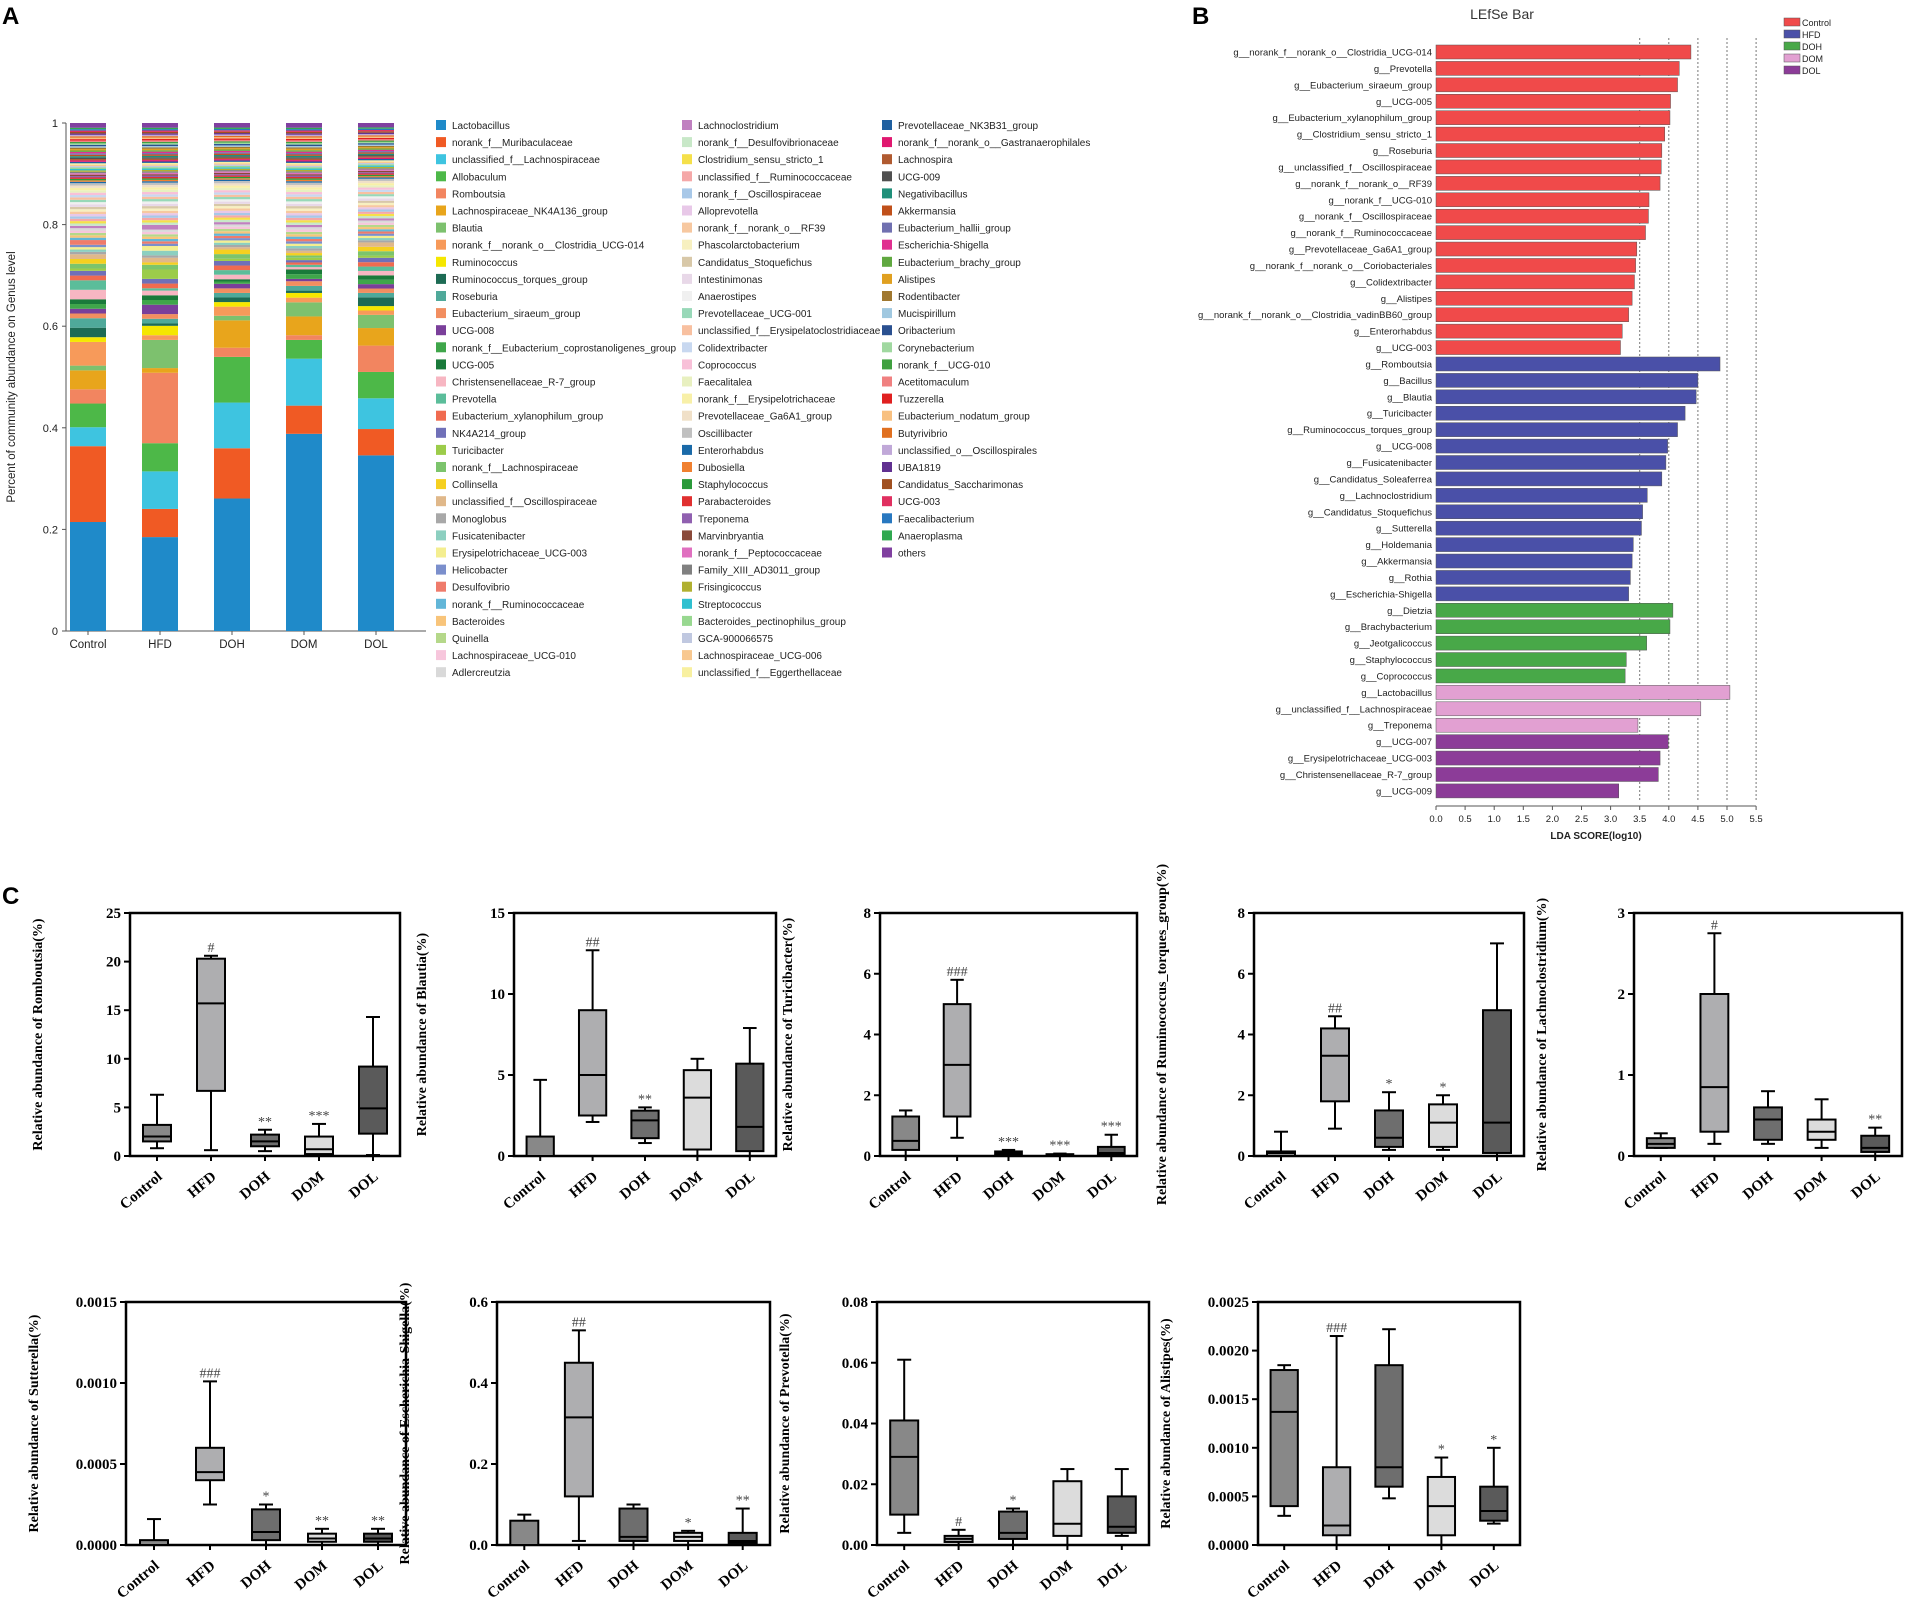 The width and height of the screenshot is (1916, 1610). I want to click on legend-label: Control, so click(1816, 23).